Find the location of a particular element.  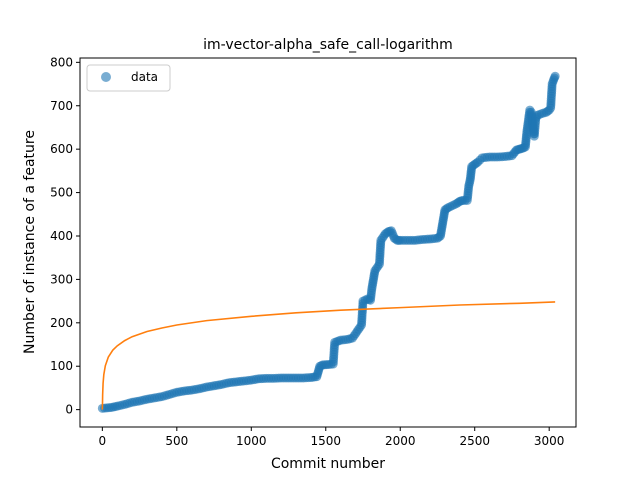

legend-box is located at coordinates (128, 78).